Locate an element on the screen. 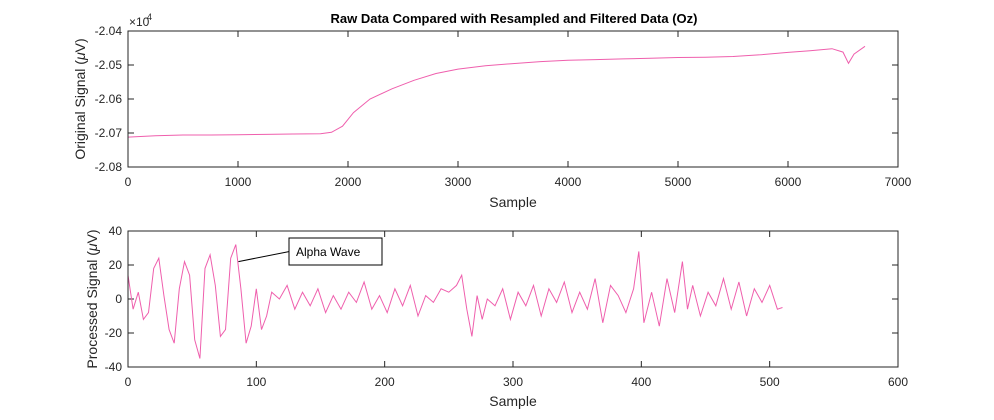 The image size is (994, 420). bottom-x-tick-labels: 0 100 200 300 400 500 600 is located at coordinates (517, 382).